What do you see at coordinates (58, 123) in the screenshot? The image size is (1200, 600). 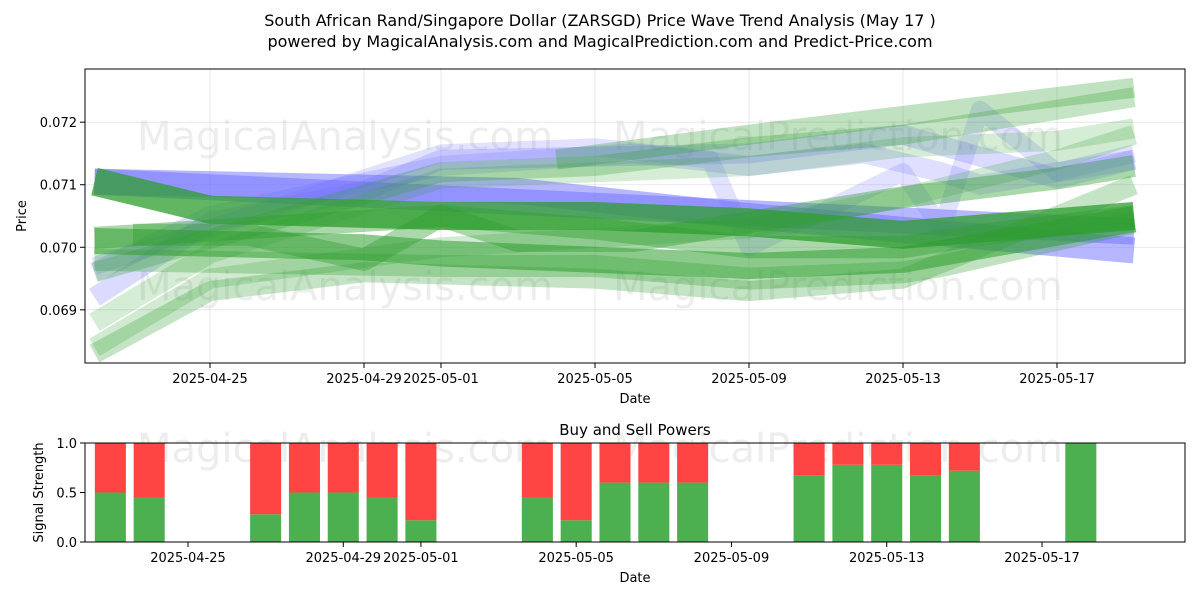 I see `y-tick-label: 0.072` at bounding box center [58, 123].